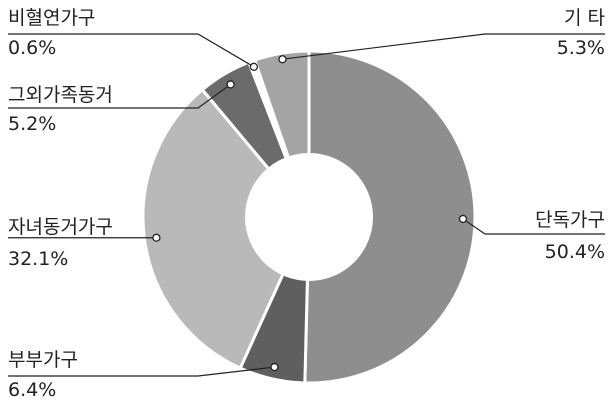 The height and width of the screenshot is (402, 613). I want to click on leader-line-기타, so click(443, 46).